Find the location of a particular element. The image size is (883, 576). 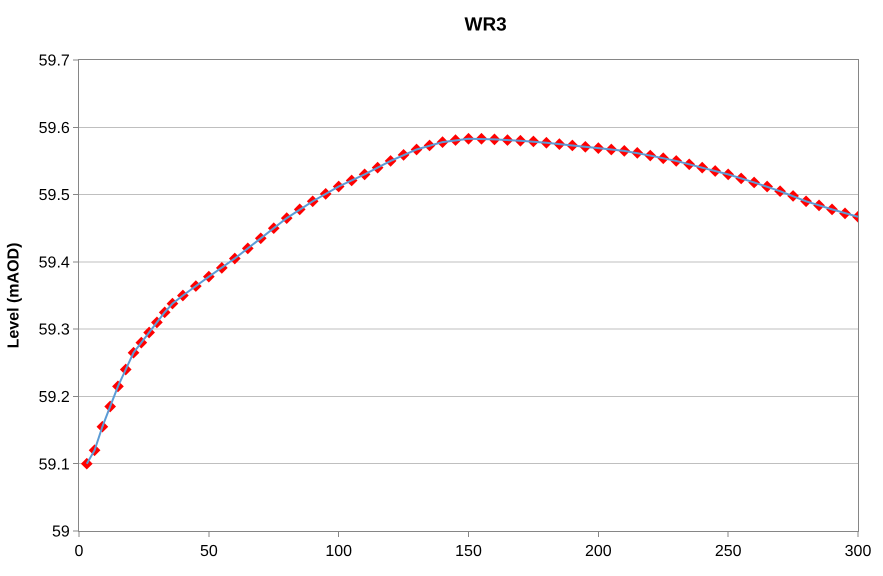

y-tick-label: 59 is located at coordinates (61, 532).